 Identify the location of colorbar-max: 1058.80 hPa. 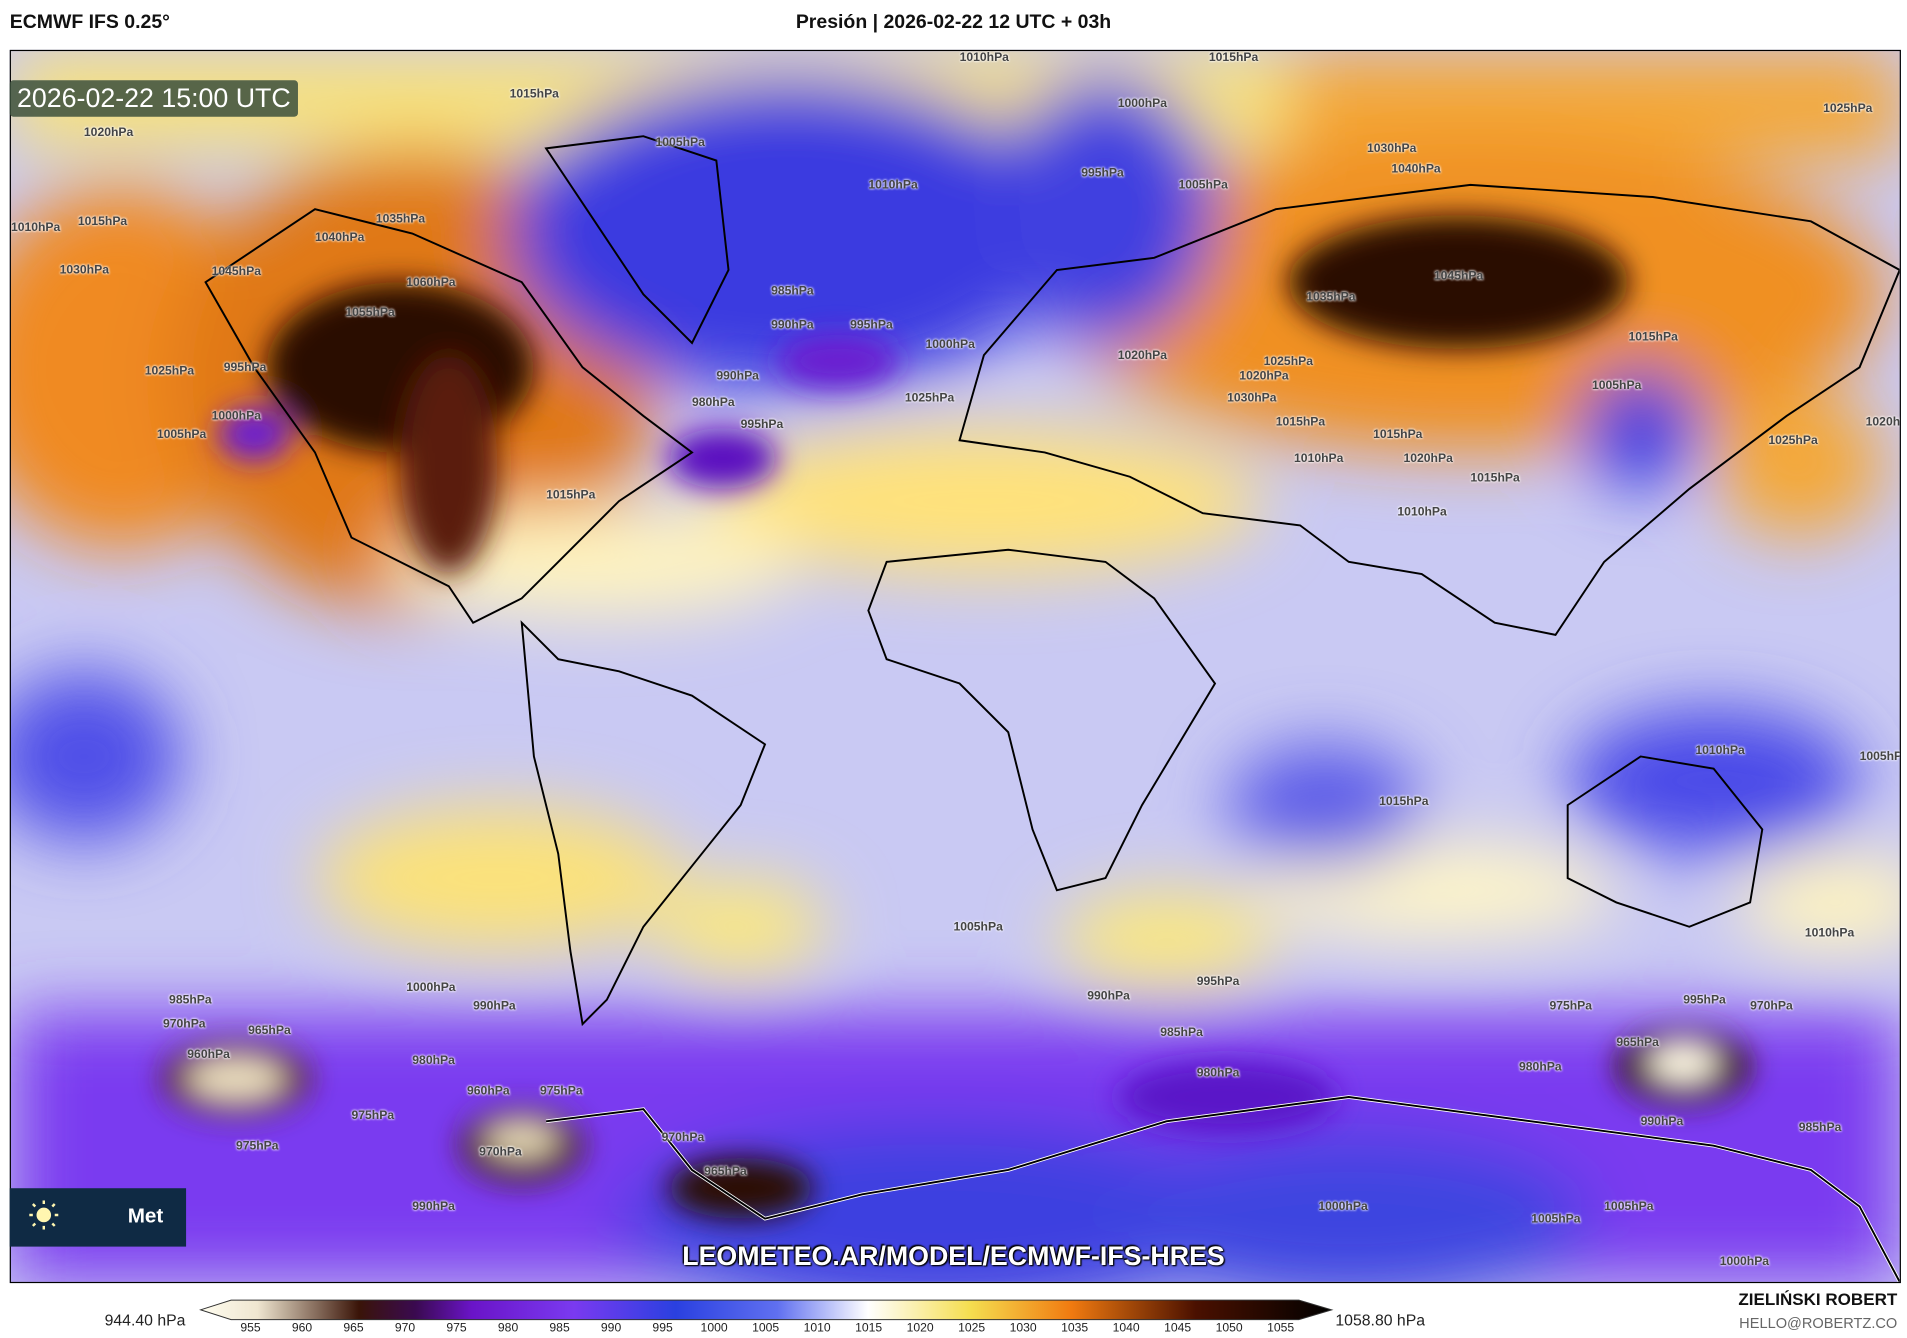
(1380, 1320).